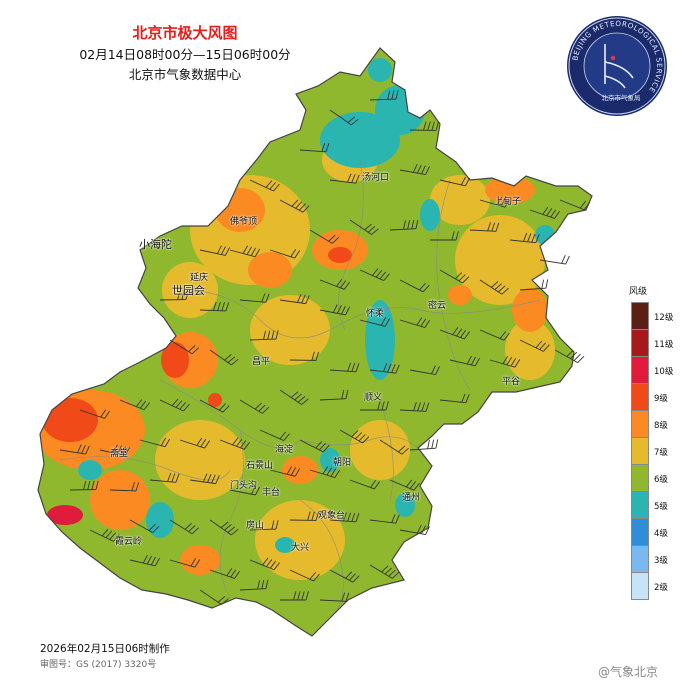 This screenshot has width=690, height=690. Describe the element at coordinates (261, 362) in the screenshot. I see `place-label: 昌平` at that location.